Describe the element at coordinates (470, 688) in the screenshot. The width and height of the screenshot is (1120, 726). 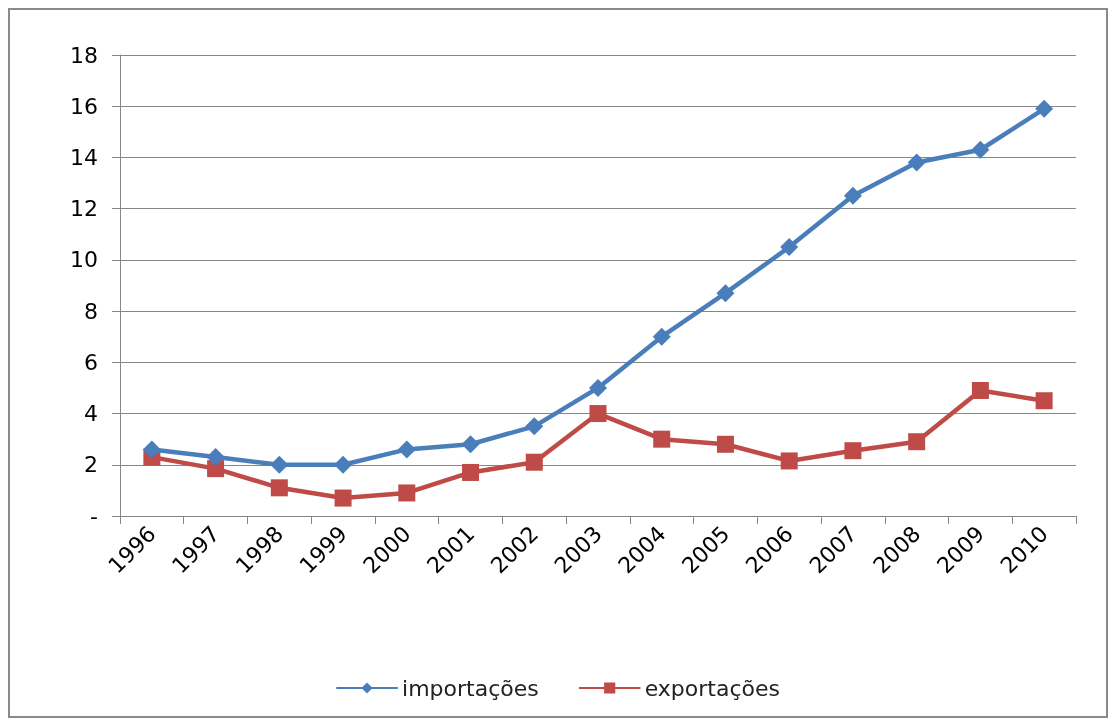
I see `legend-label: importações` at that location.